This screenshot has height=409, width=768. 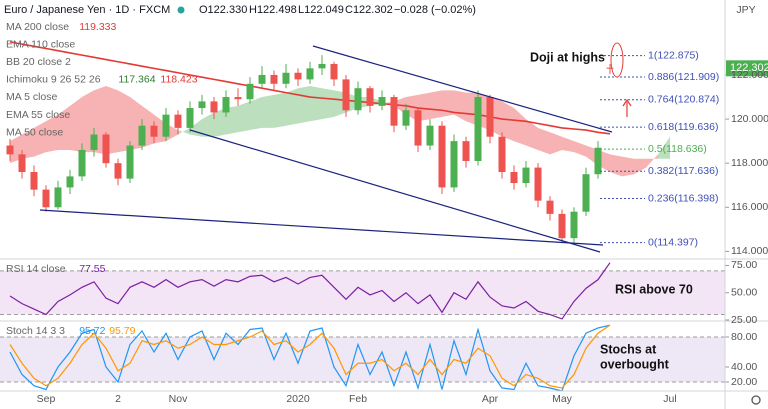 I want to click on ohlc-high: H122.498, so click(x=273, y=10).